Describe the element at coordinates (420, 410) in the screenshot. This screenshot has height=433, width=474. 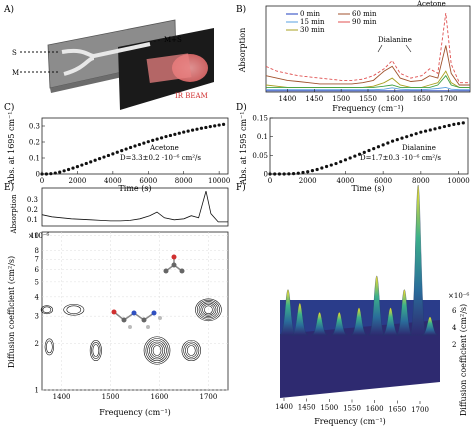
I see `f-xtick-label-6: 1700` at that location.